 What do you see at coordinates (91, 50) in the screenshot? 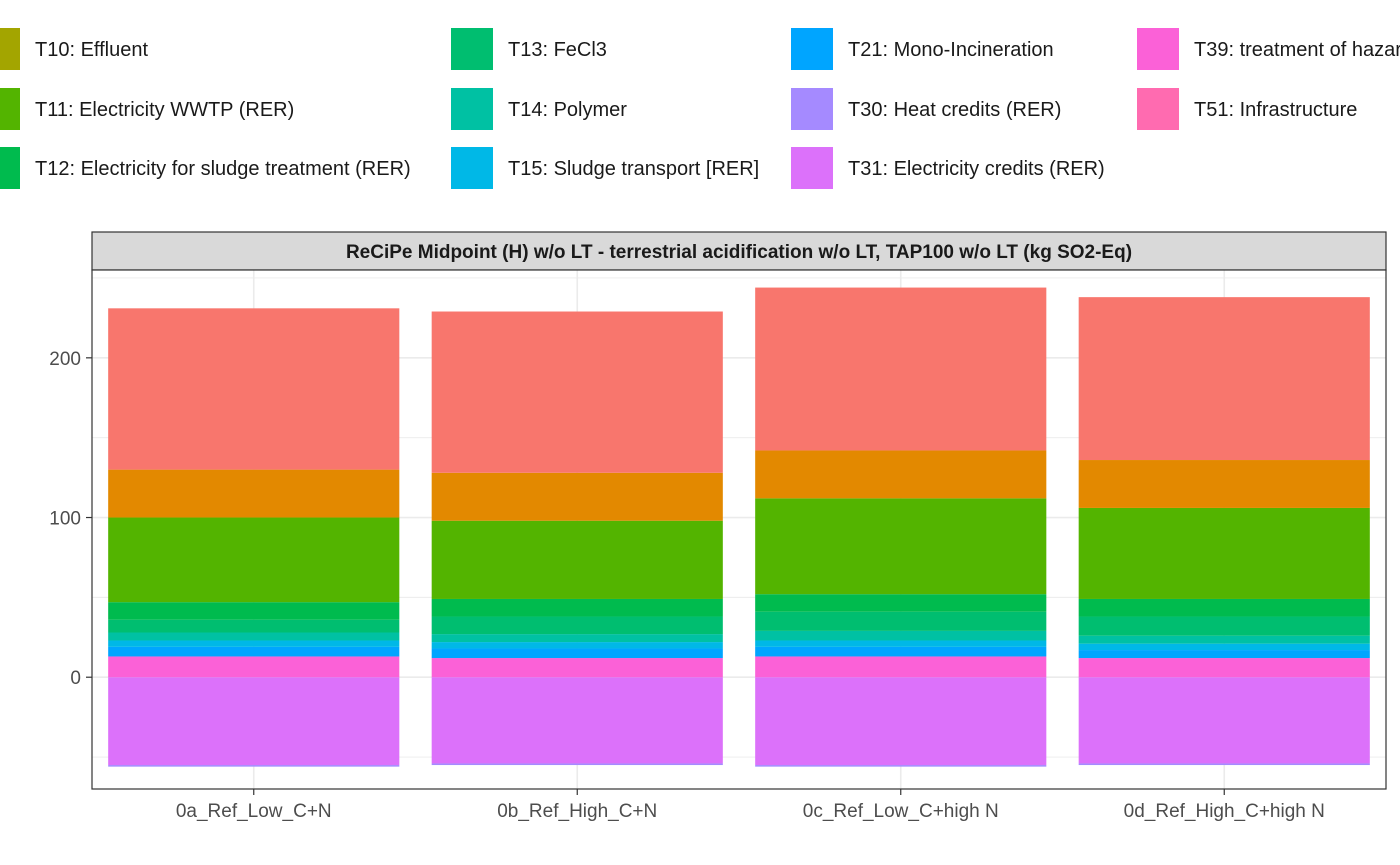
I see `legend-label-1: T10: Effluent` at bounding box center [91, 50].